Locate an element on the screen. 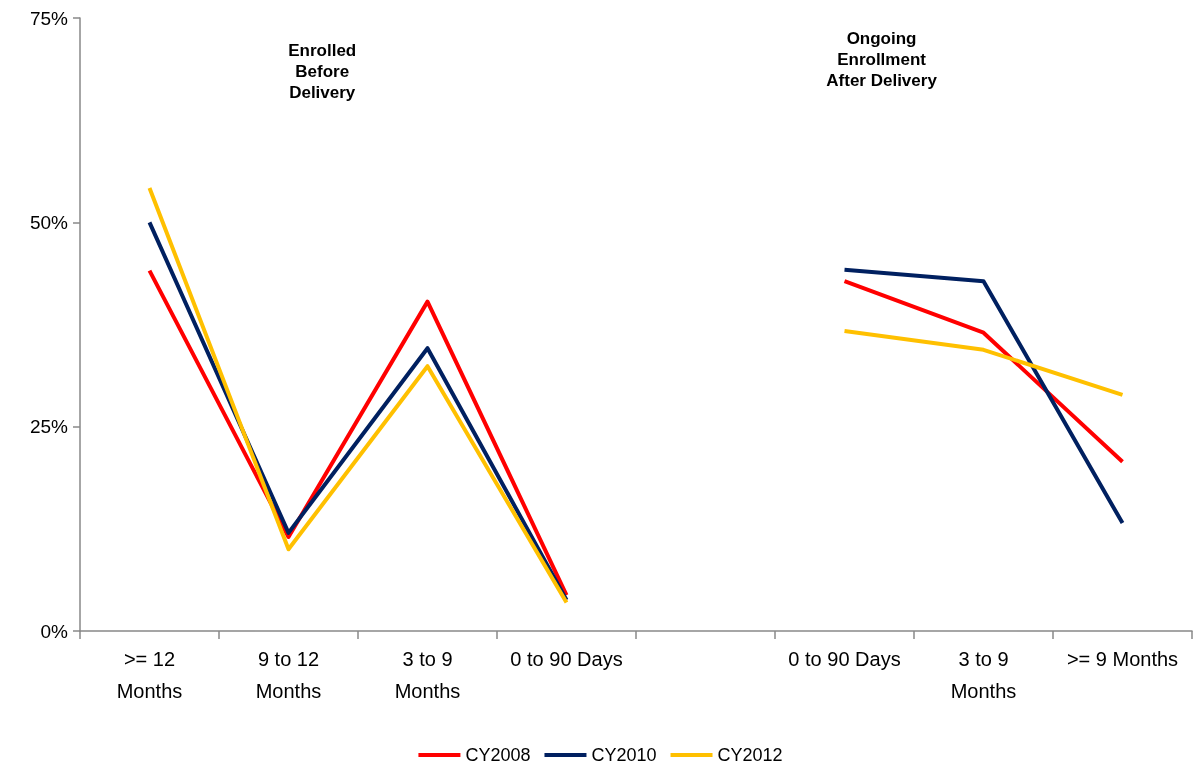  annotation: Ongoing Enrollment After Delivery is located at coordinates (882, 59).